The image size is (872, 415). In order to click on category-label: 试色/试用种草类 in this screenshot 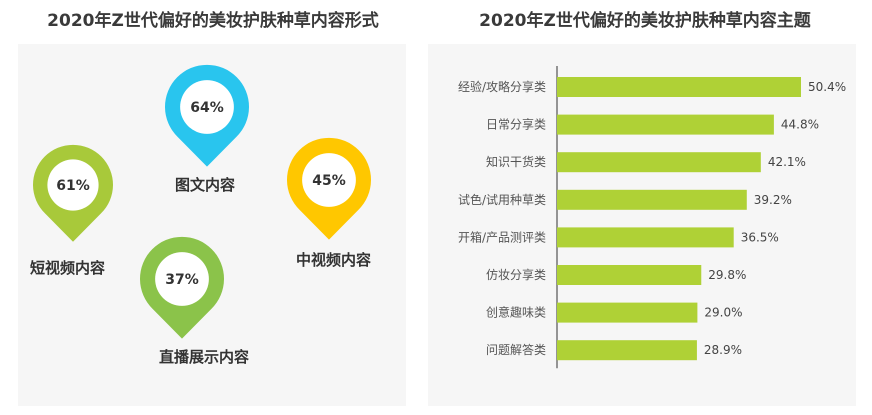, I will do `click(502, 199)`.